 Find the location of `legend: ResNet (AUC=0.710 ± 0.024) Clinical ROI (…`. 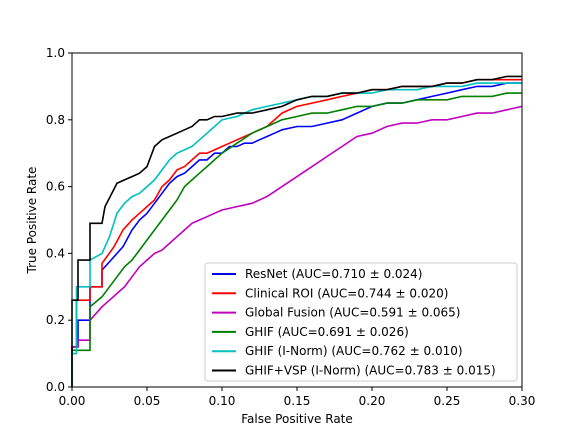

legend: ResNet (AUC=0.710 ± 0.024) Clinical ROI (… is located at coordinates (361, 322).